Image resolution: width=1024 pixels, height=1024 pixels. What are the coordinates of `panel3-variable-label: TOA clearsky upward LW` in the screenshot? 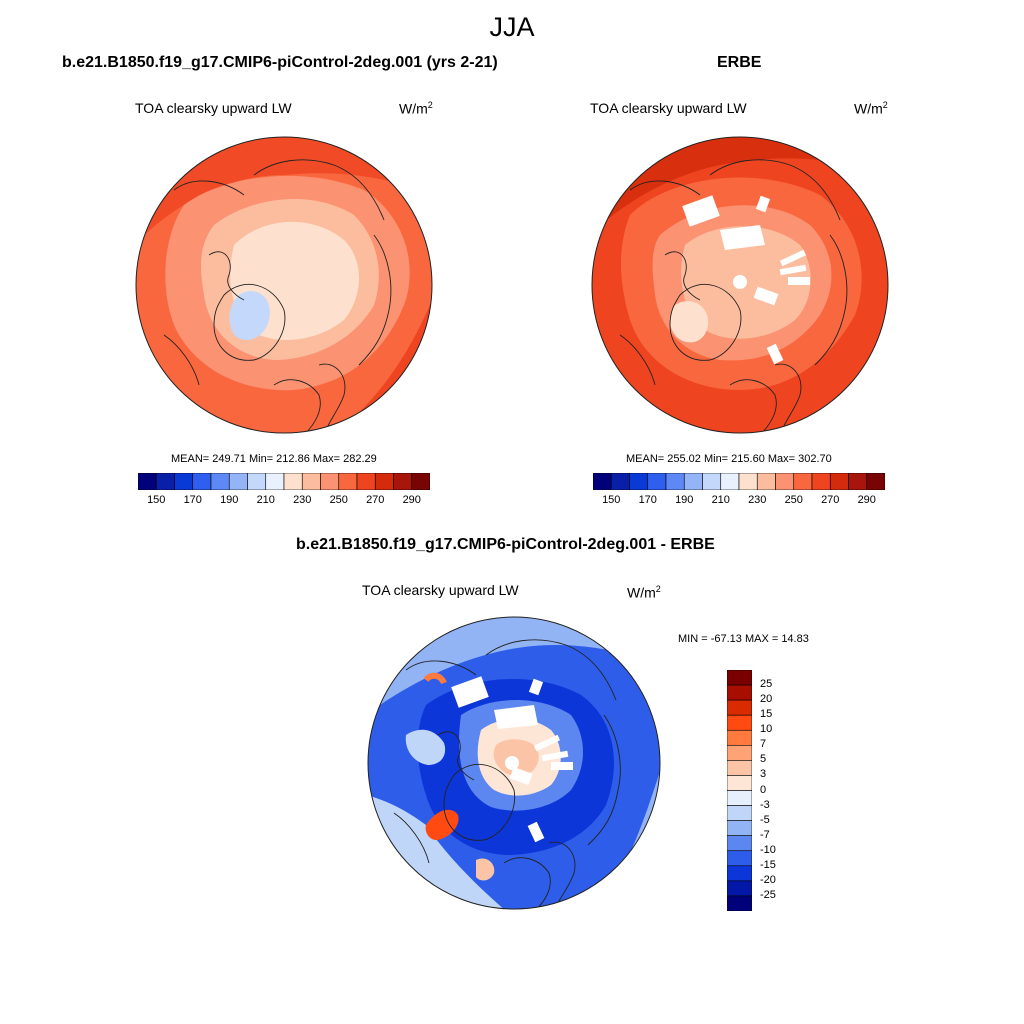 It's located at (440, 590).